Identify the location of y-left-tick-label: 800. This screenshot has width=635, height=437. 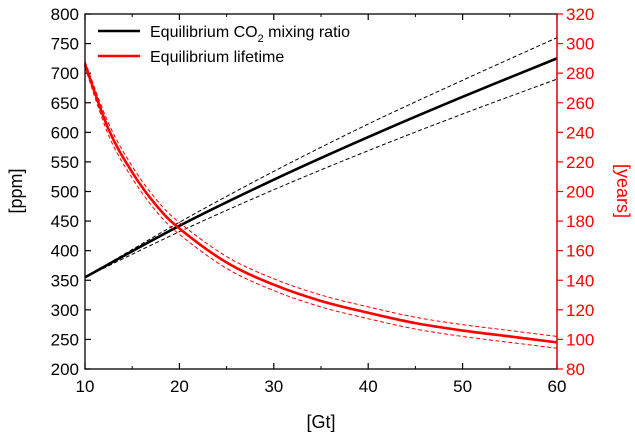
(65, 14).